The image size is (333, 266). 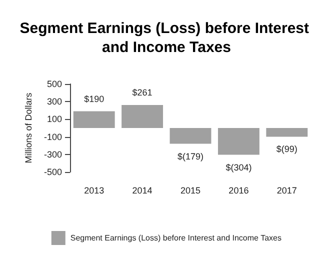 I want to click on y-tick-label: 300, so click(x=54, y=101).